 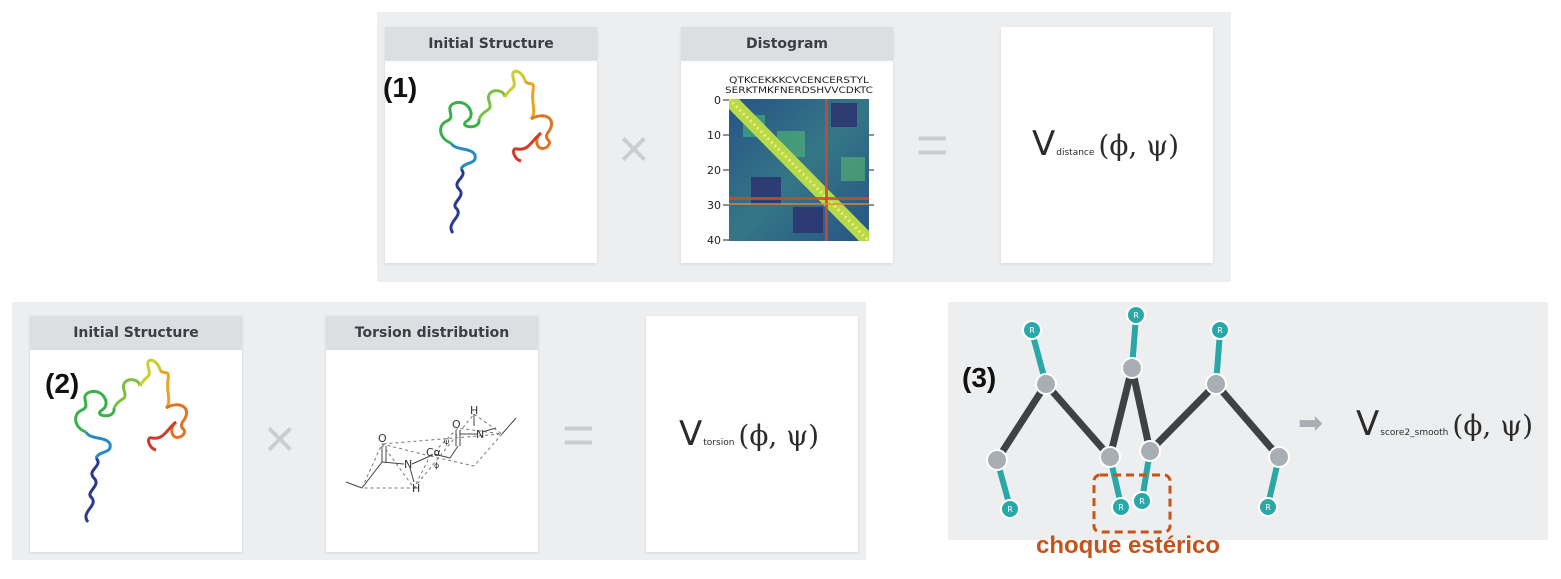 What do you see at coordinates (1310, 423) in the screenshot?
I see `arrow-right-icon: ➡` at bounding box center [1310, 423].